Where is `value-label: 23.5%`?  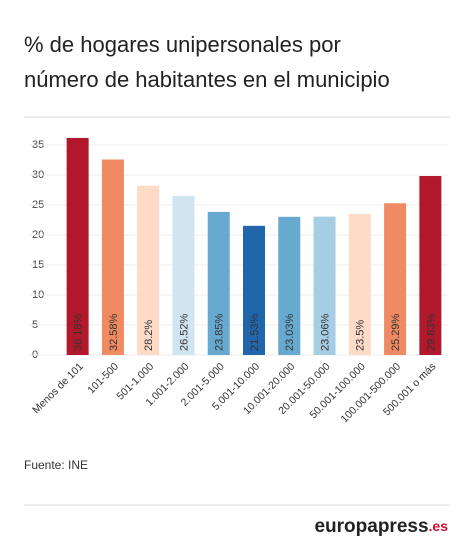 value-label: 23.5% is located at coordinates (361, 335).